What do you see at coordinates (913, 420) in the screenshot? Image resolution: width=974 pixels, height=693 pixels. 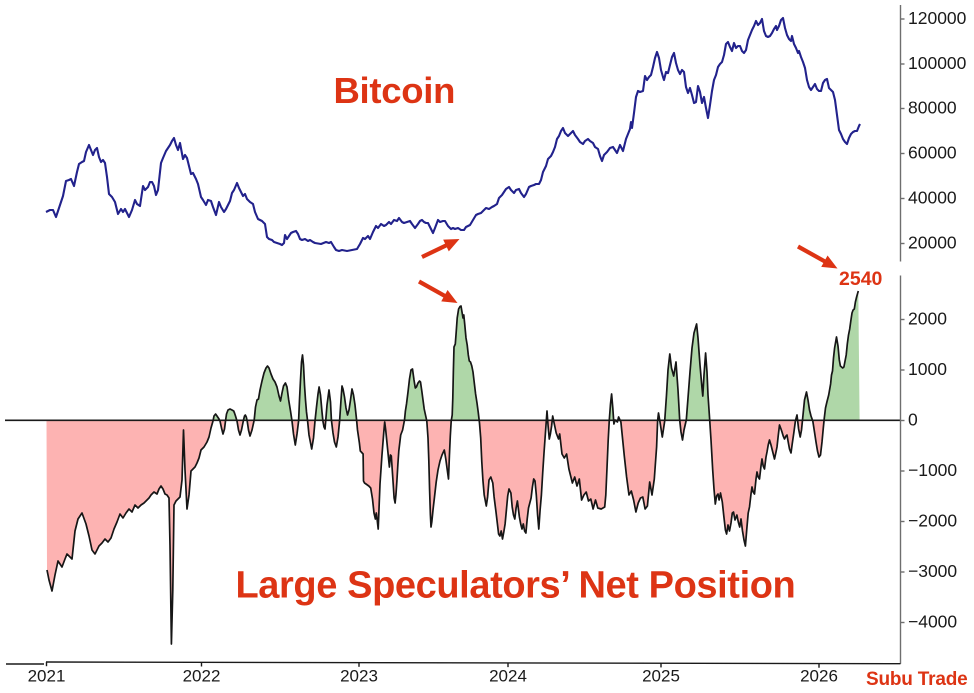 I see `svg-text: 0` at bounding box center [913, 420].